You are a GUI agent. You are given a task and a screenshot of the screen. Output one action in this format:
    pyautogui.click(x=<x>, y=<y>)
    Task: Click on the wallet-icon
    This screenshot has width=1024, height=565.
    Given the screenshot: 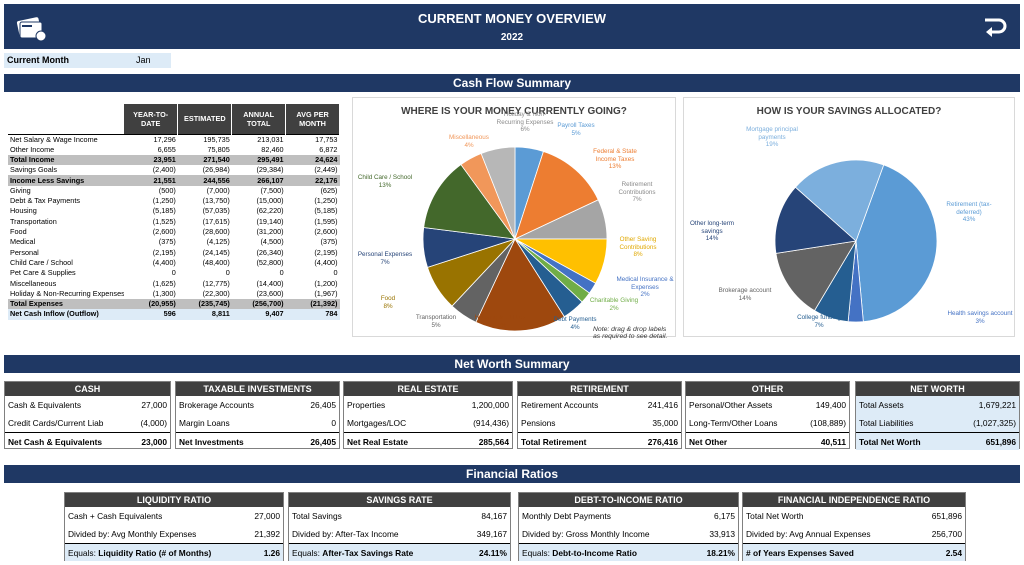 What is the action you would take?
    pyautogui.click(x=32, y=28)
    